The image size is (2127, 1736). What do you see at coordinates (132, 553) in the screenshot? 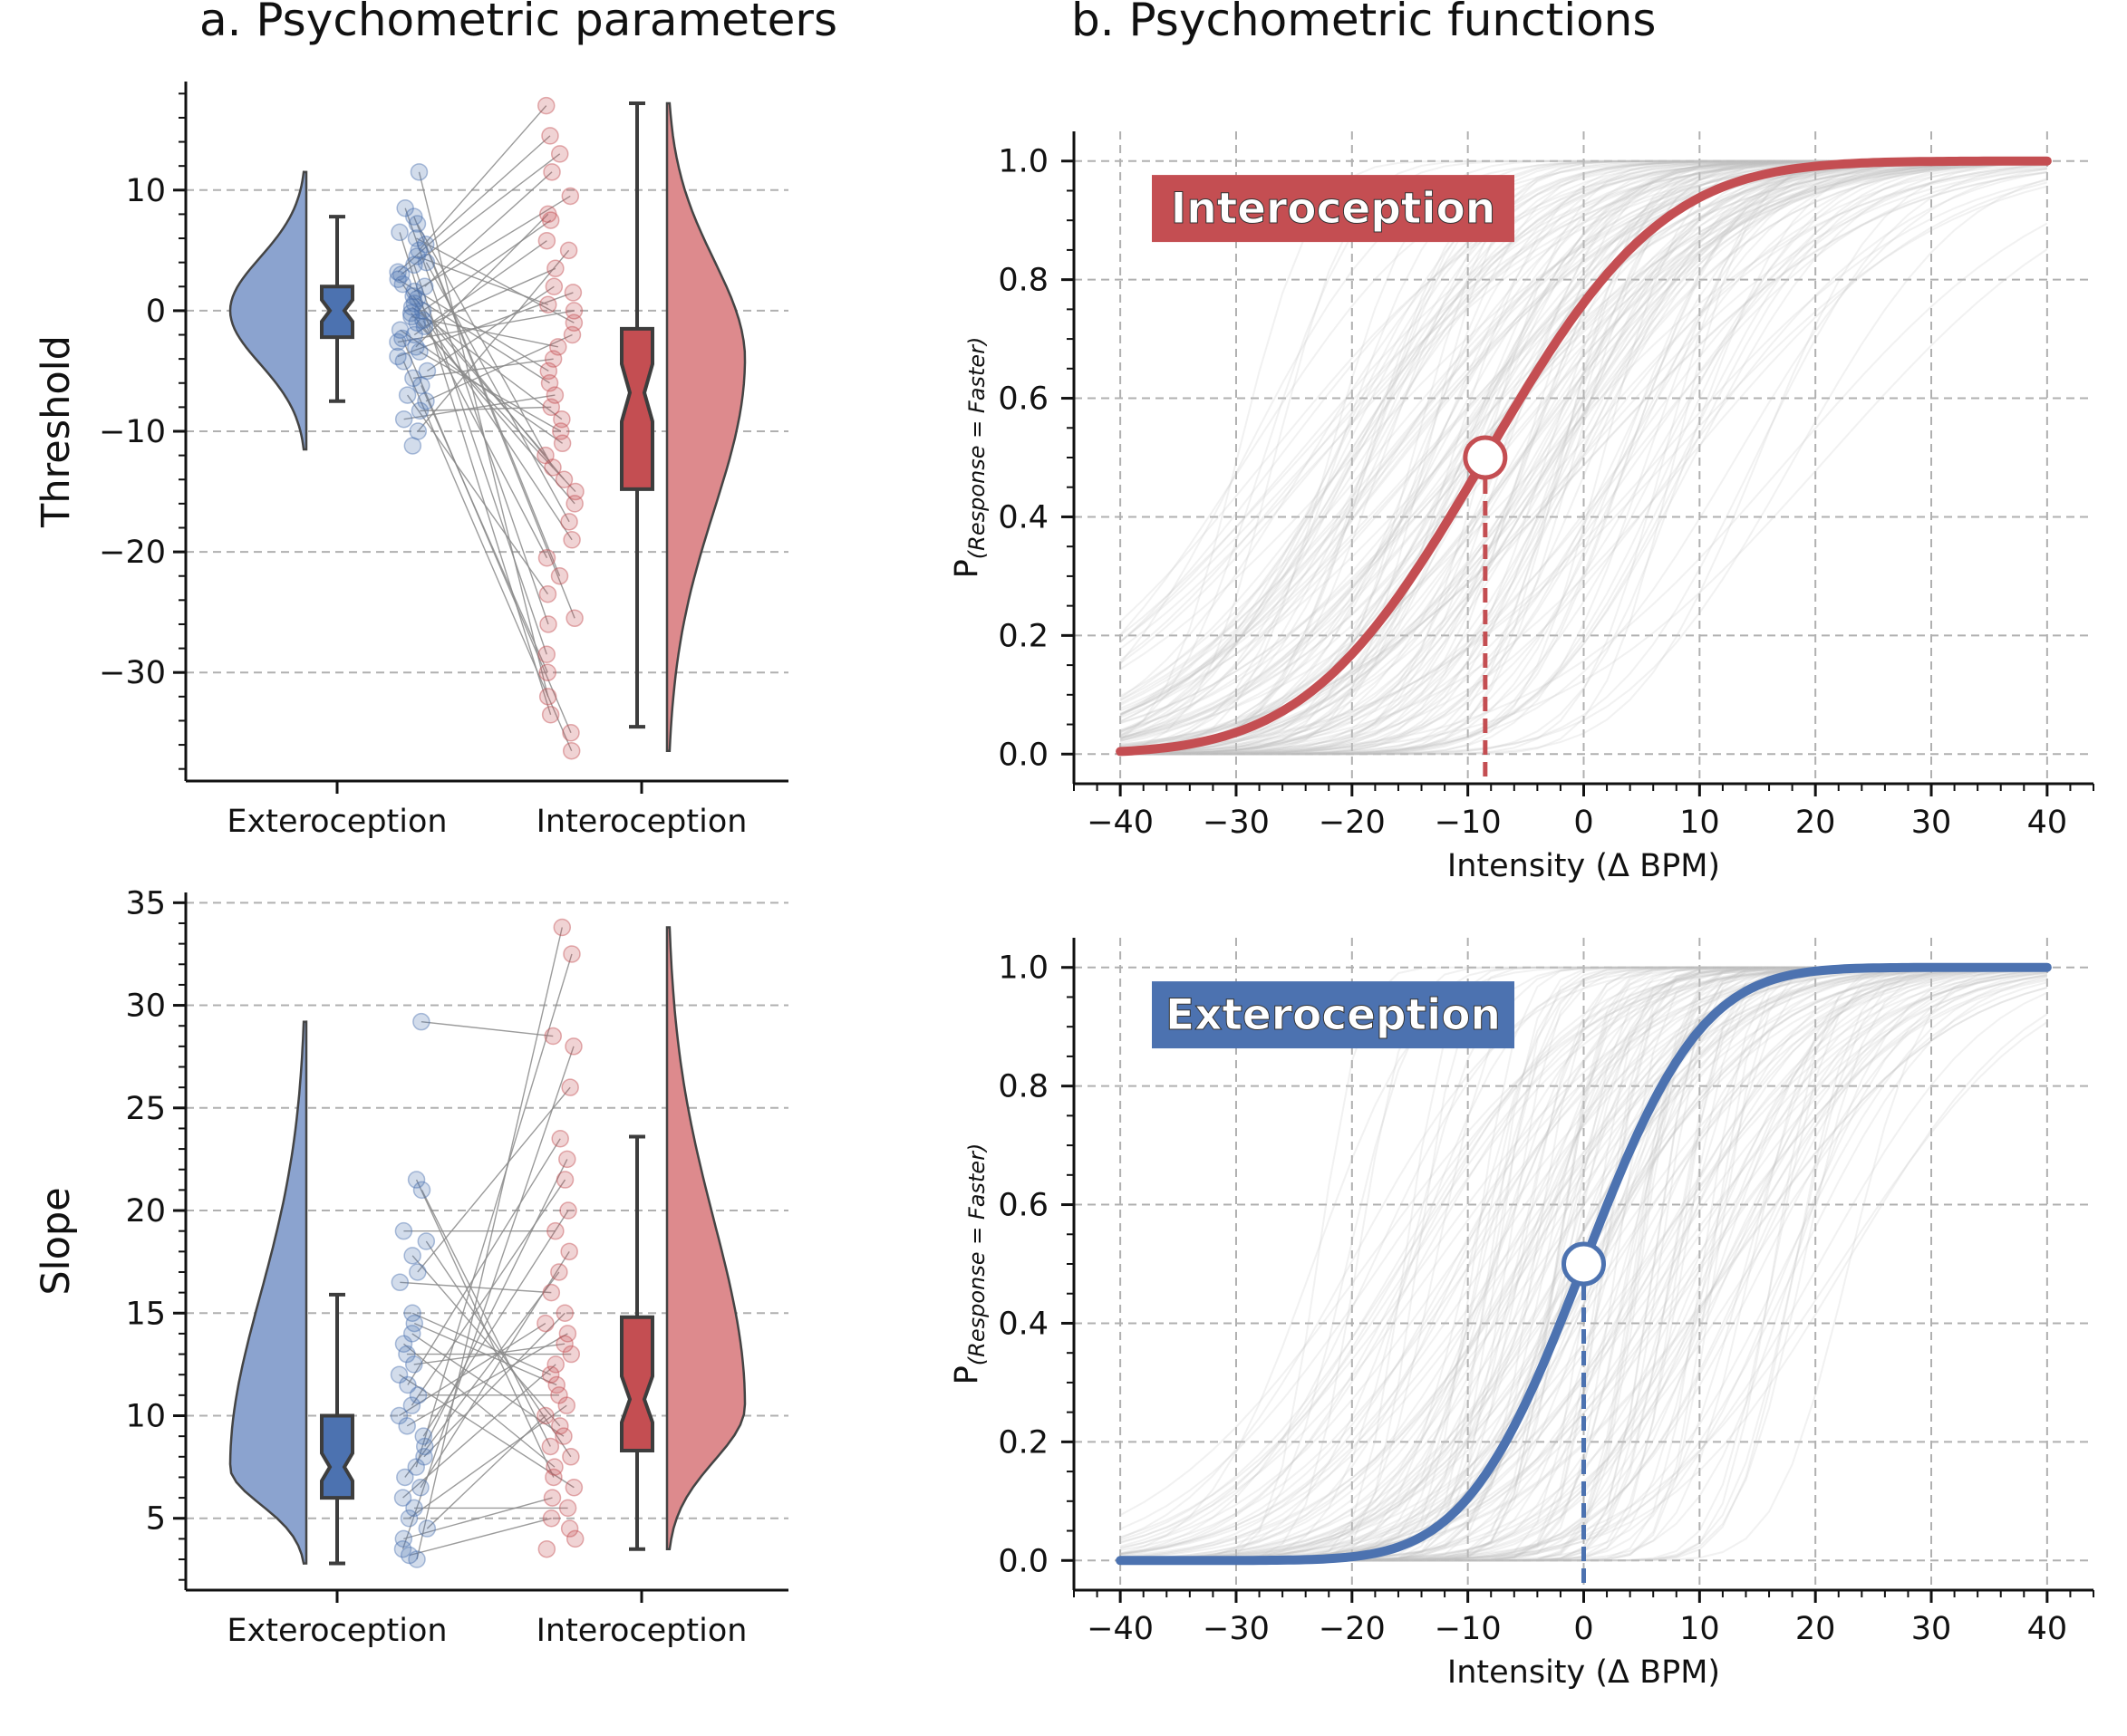
I see `y-tick-label: −20` at bounding box center [132, 553].